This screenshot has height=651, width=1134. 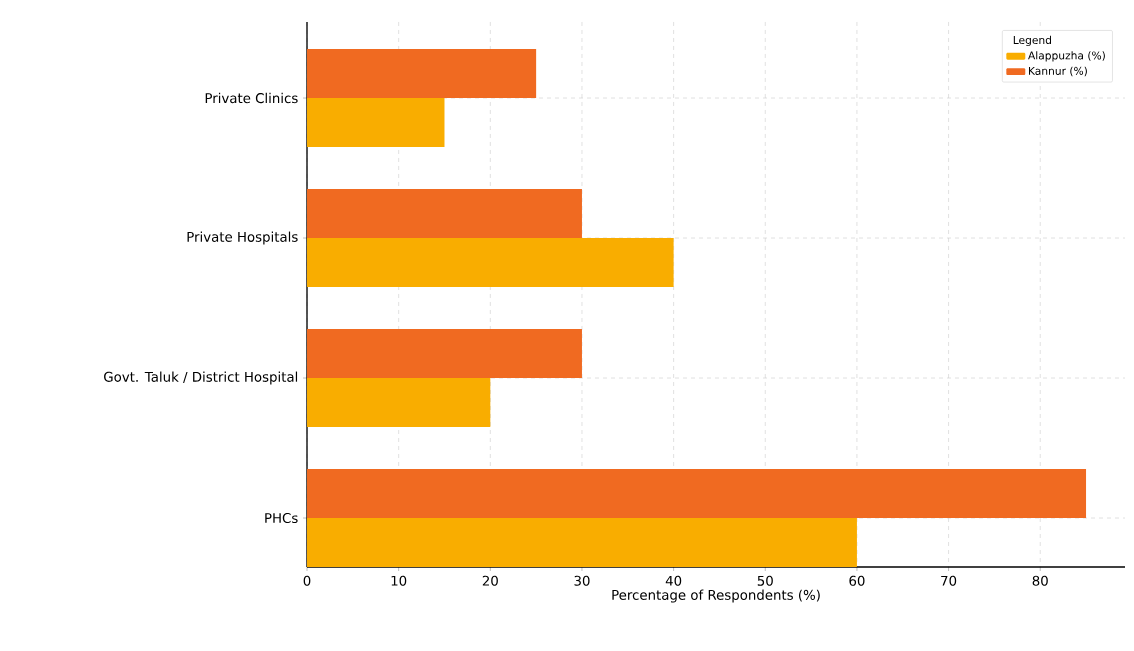 I want to click on x-tick-label: 80, so click(x=1040, y=580).